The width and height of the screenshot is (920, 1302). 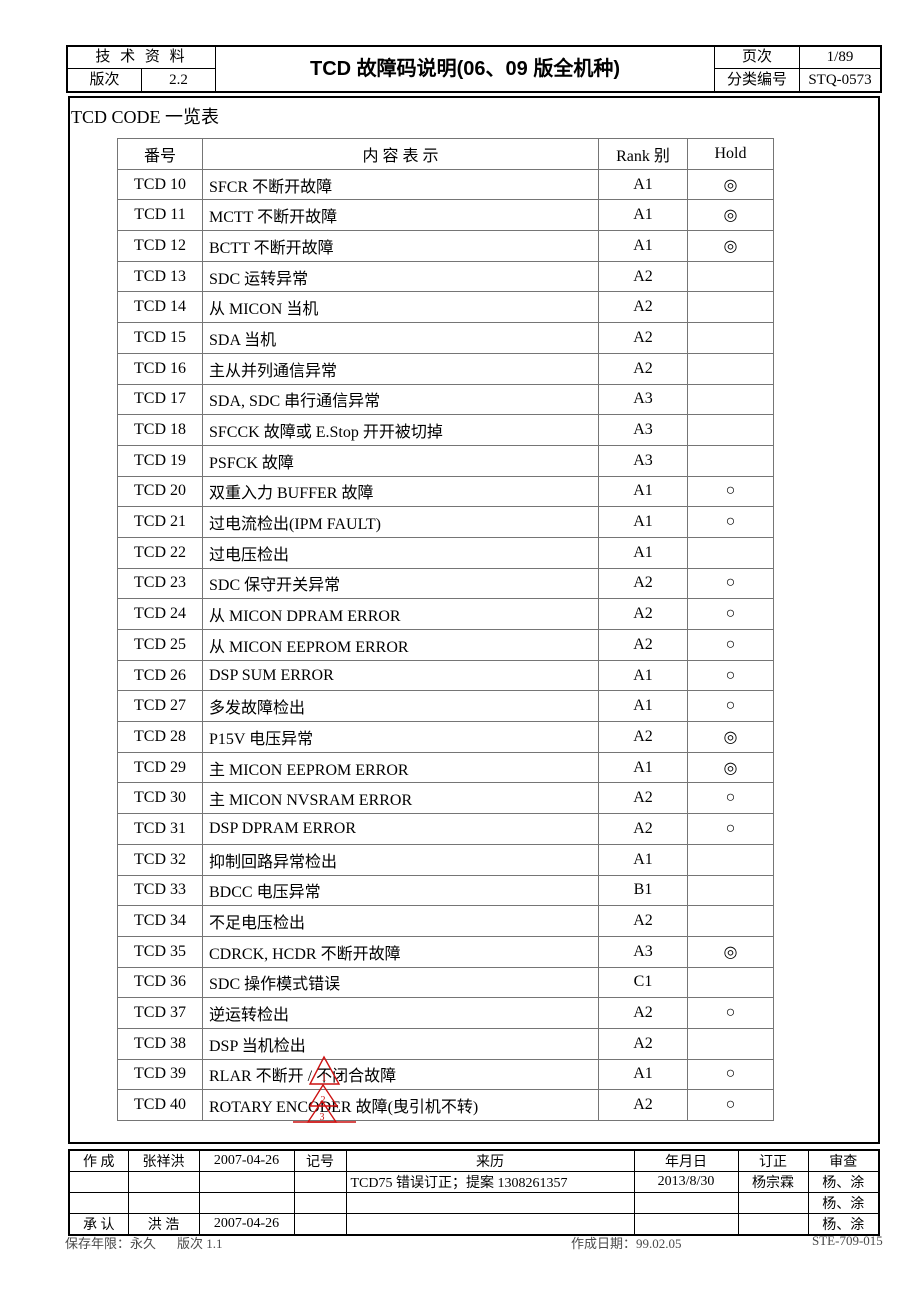 I want to click on table-row: TCD 17 SDA, SDC 串行通信异常 A3, so click(x=445, y=399).